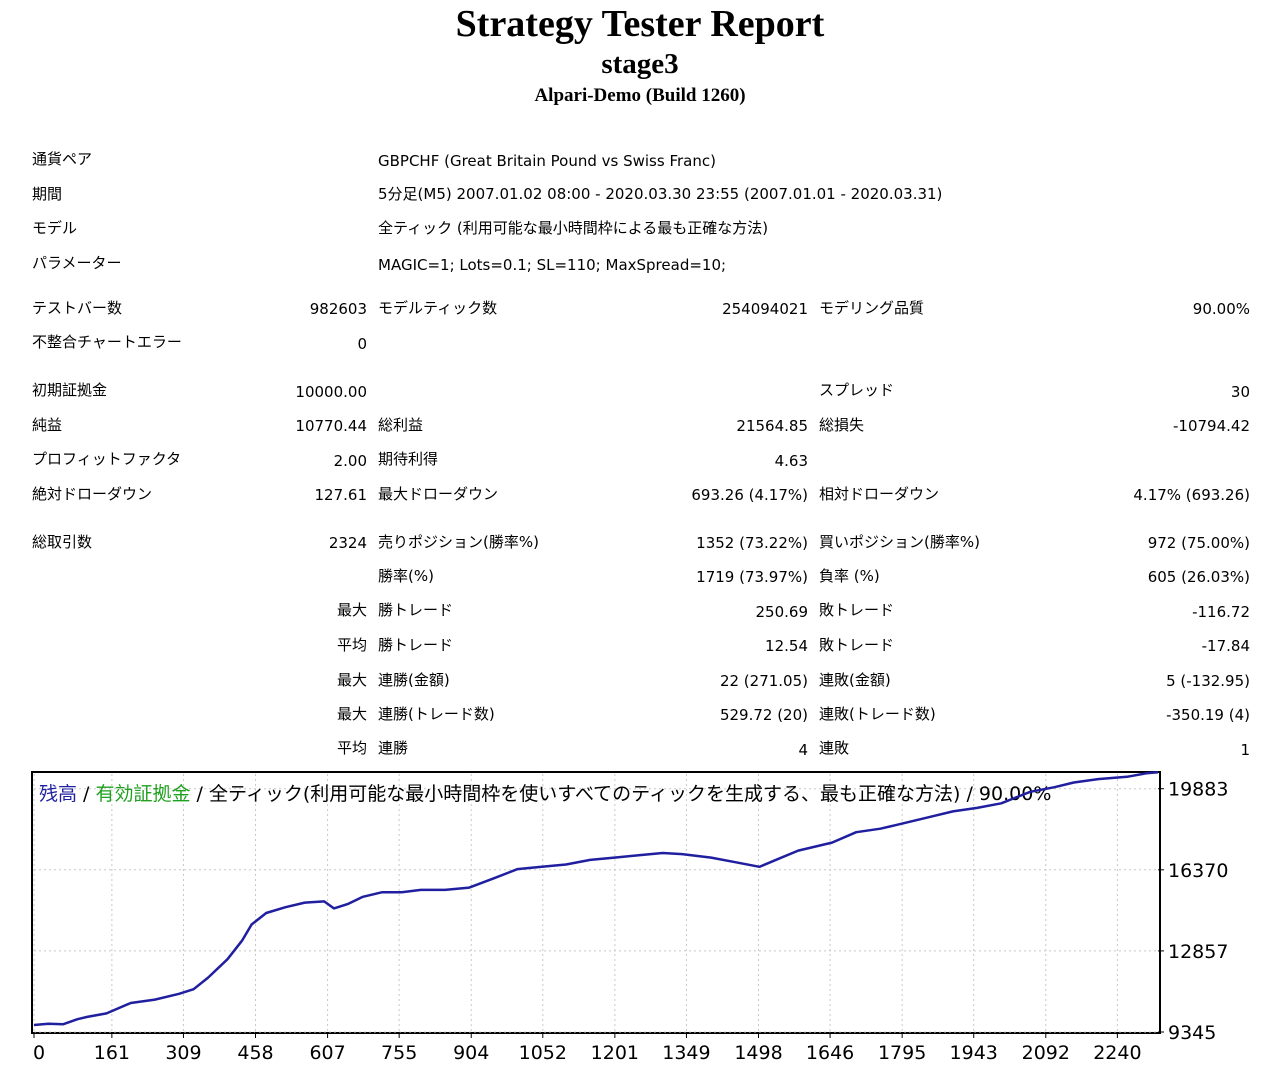 This screenshot has width=1280, height=1078. I want to click on gross-profit-label: 総利益, so click(401, 425).